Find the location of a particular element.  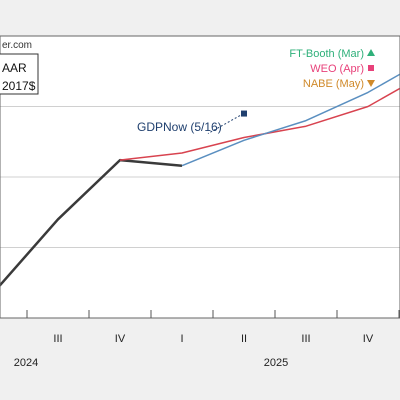

legend-label-1: FT-Booth (Mar) is located at coordinates (326, 54).